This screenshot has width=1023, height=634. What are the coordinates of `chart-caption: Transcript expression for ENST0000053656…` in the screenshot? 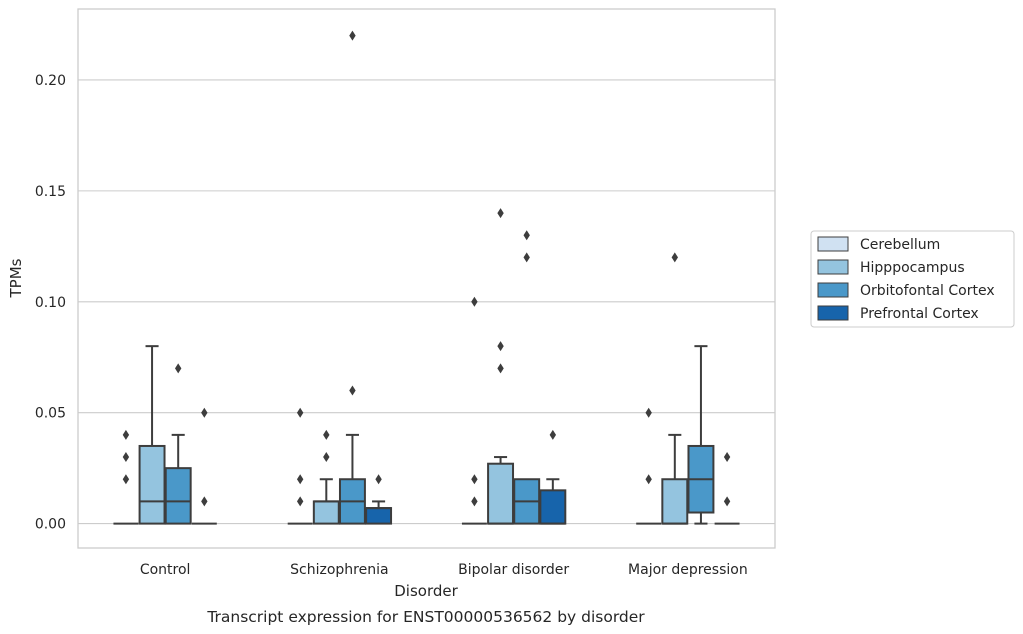 It's located at (425, 617).